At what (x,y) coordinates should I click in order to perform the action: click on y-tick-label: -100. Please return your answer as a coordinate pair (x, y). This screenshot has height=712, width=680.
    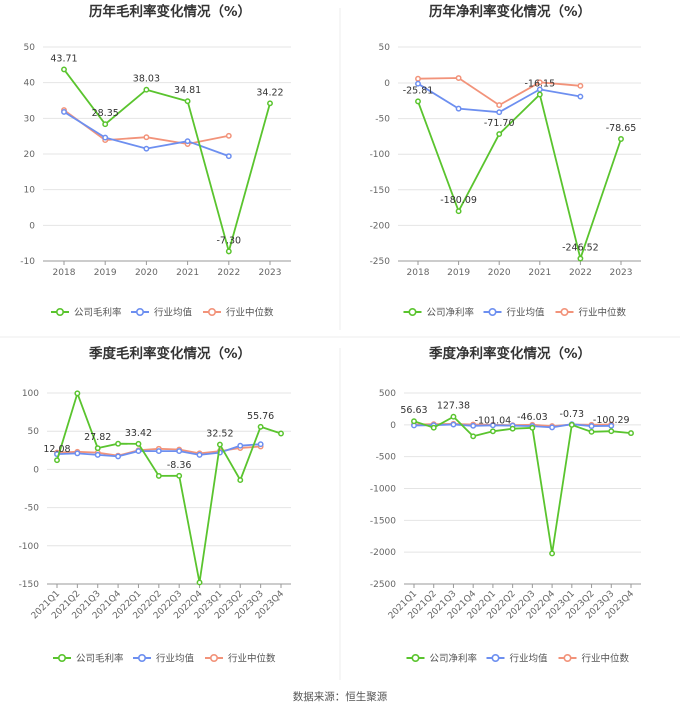
    Looking at the image, I should click on (380, 155).